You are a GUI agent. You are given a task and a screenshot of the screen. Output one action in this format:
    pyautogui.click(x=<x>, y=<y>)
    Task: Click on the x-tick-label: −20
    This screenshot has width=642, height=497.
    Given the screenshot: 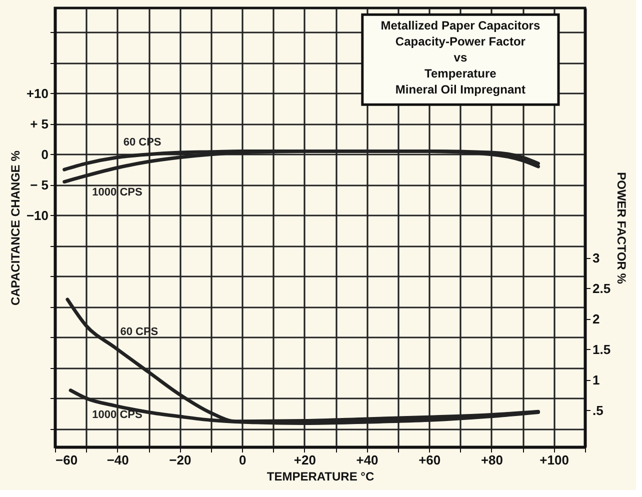 What is the action you would take?
    pyautogui.click(x=180, y=460)
    